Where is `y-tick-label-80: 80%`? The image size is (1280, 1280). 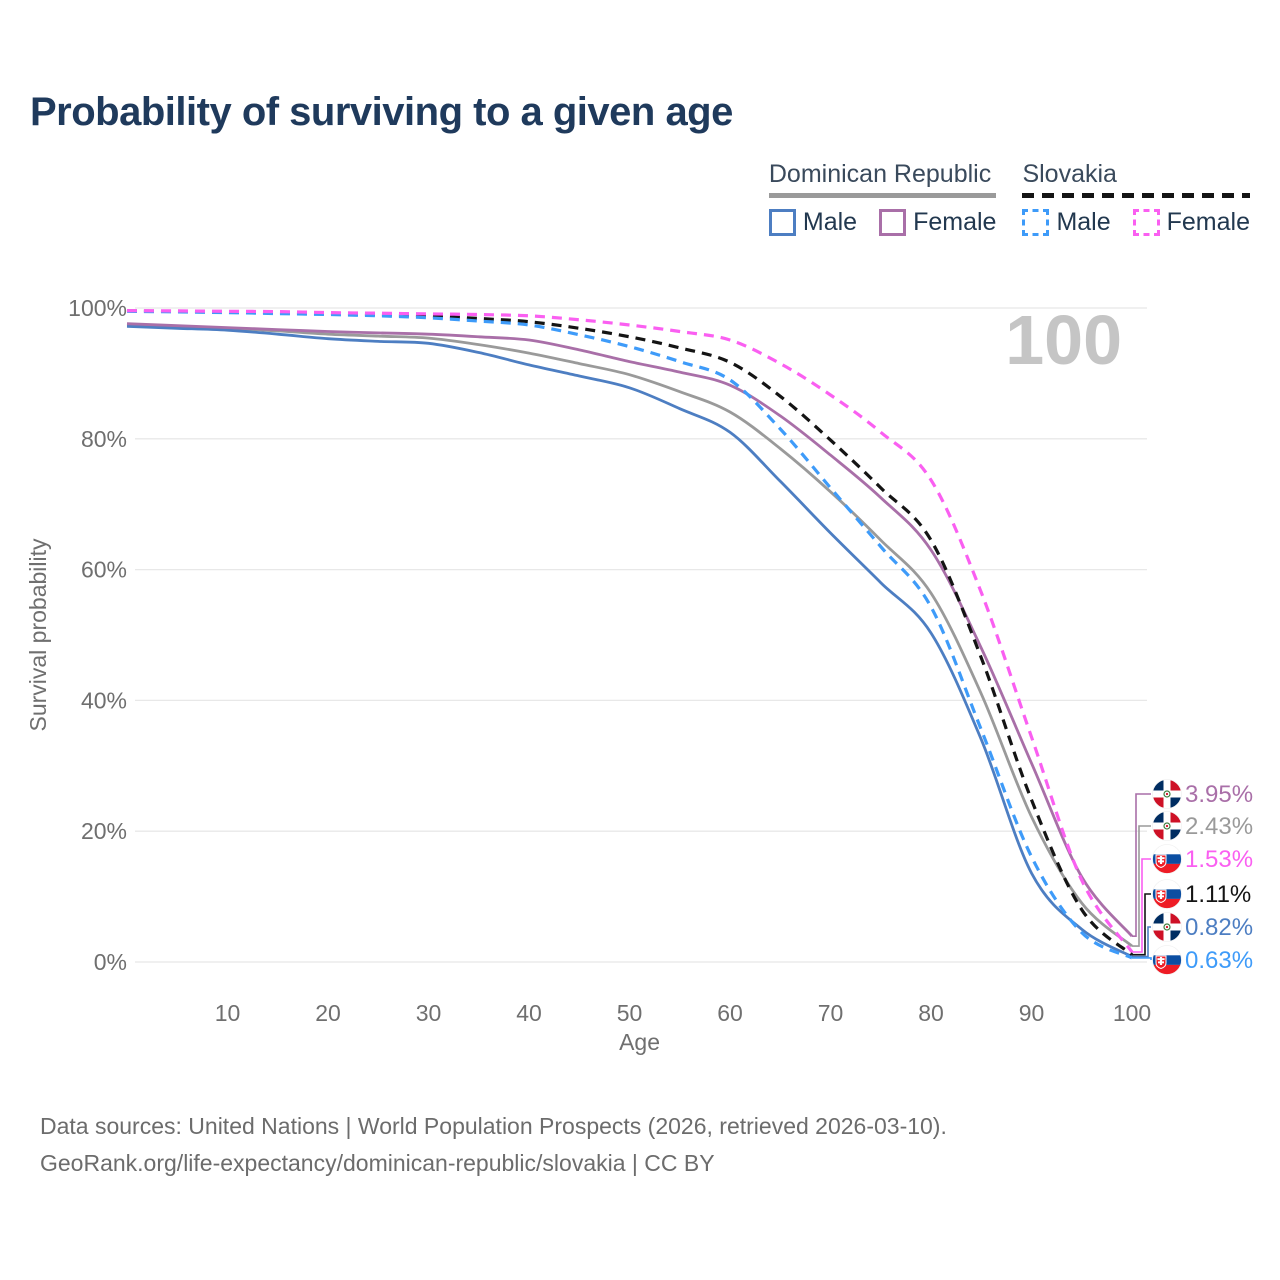
y-tick-label-80: 80% is located at coordinates (104, 439).